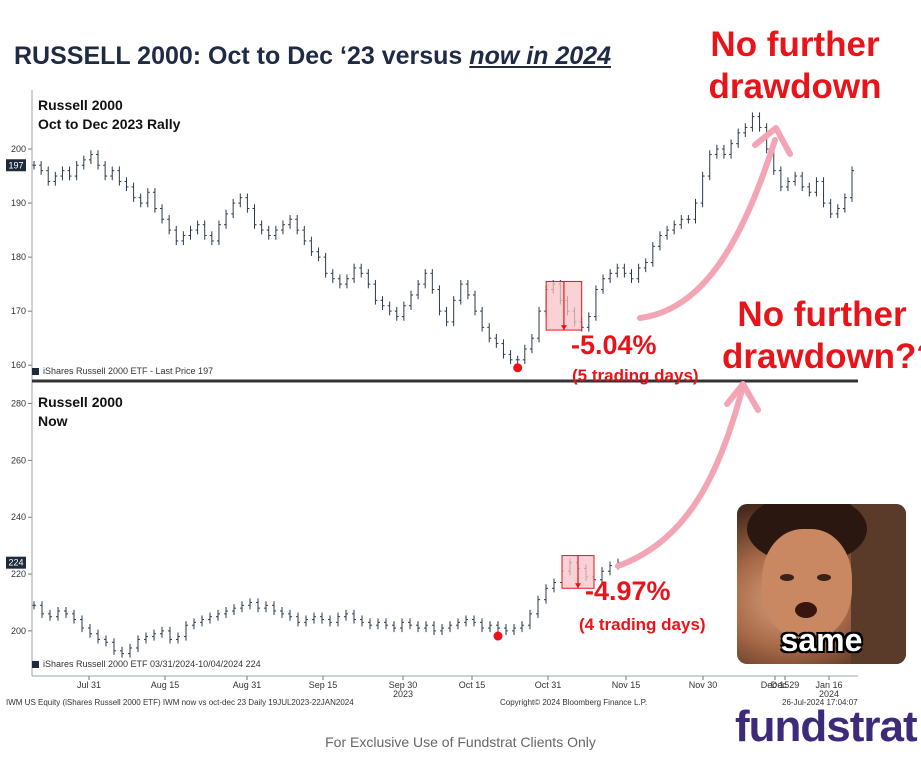 The width and height of the screenshot is (921, 762). What do you see at coordinates (704, 347) in the screenshot?
I see `annotation-arrows` at bounding box center [704, 347].